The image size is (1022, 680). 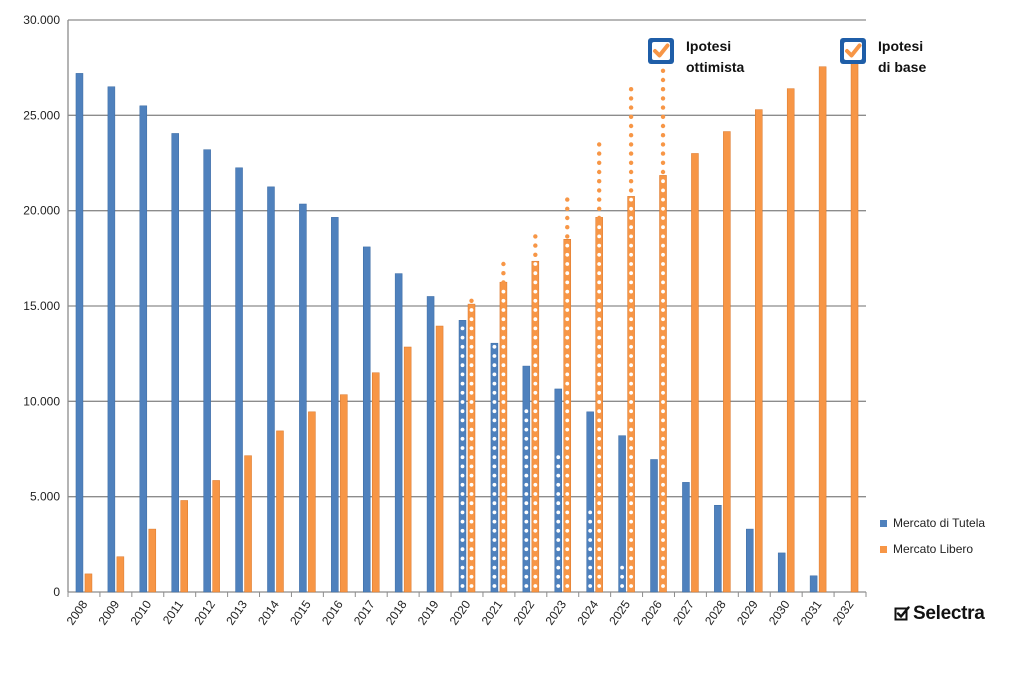 What do you see at coordinates (939, 523) in the screenshot?
I see `legend-label-tutela: Mercato di Tutela` at bounding box center [939, 523].